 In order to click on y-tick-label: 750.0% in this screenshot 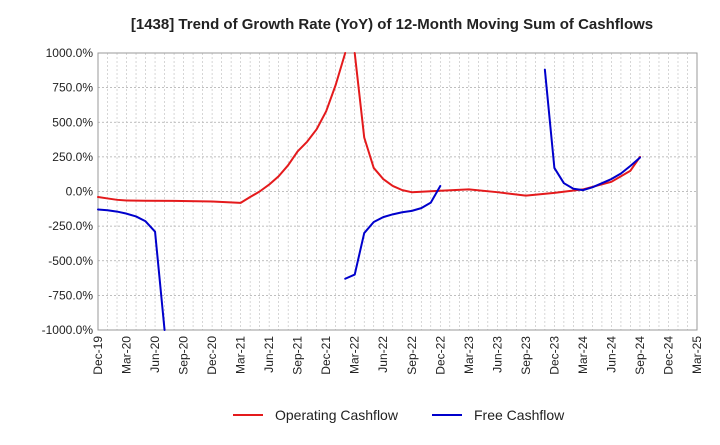, I will do `click(72, 88)`.